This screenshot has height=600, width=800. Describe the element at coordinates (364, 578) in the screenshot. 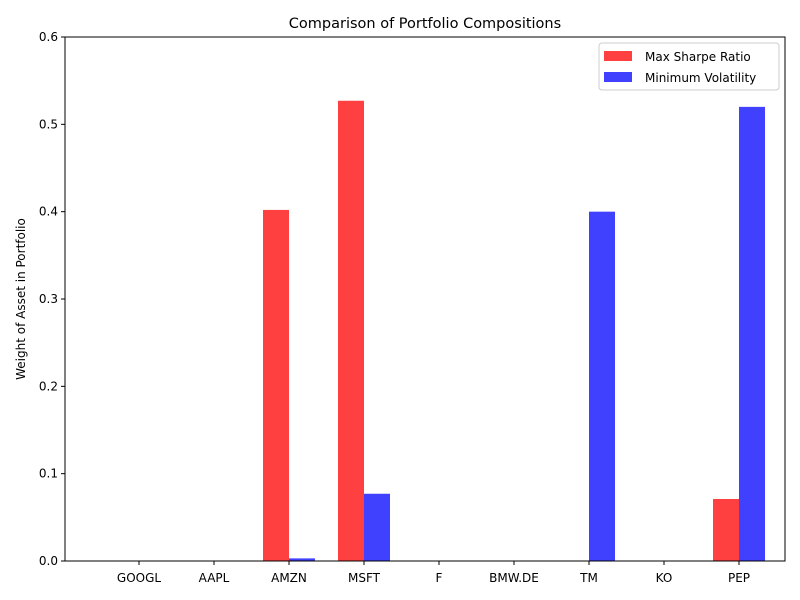

I see `x-tick-label: MSFT` at that location.